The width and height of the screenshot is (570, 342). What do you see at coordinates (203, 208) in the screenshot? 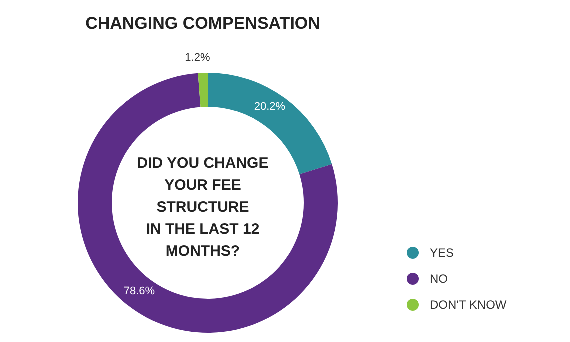
I see `text: DID YOU CHANGE YOUR FEE STRUCTURE IN THE LAST 12 MONTHS?` at bounding box center [203, 208].